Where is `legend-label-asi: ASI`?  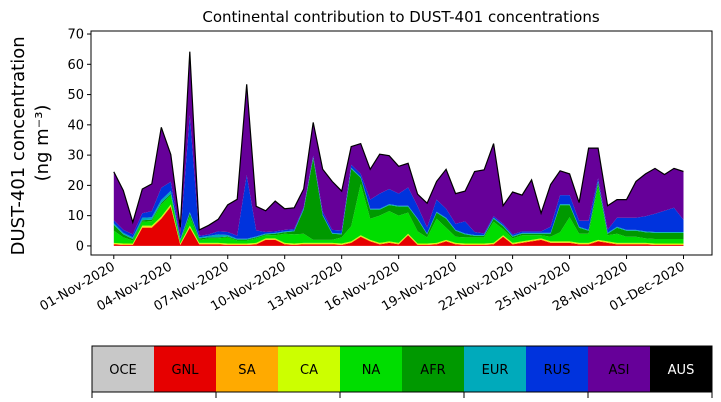 legend-label-asi: ASI is located at coordinates (619, 370).